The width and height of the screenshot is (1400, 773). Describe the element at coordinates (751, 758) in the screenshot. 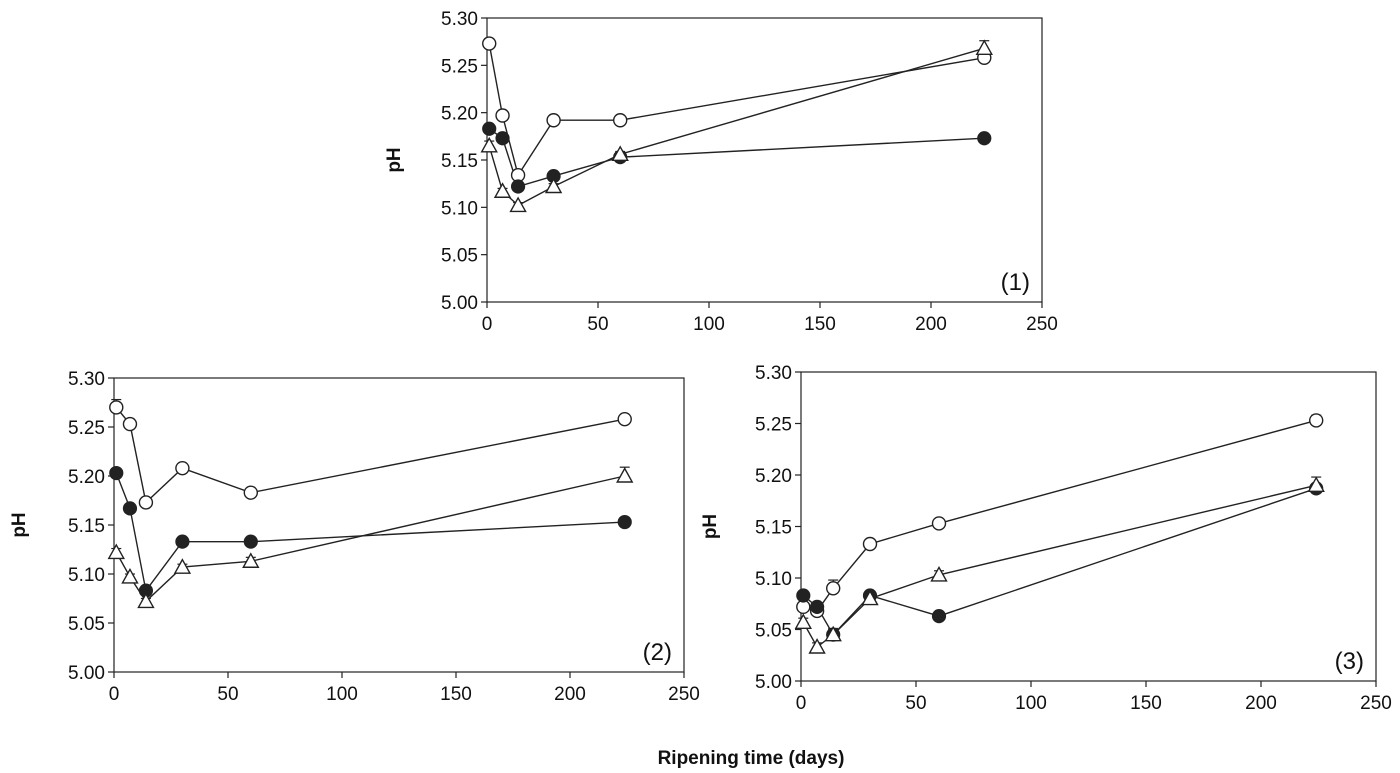

I see `common-x-axis-label: Ripening time (days)` at that location.